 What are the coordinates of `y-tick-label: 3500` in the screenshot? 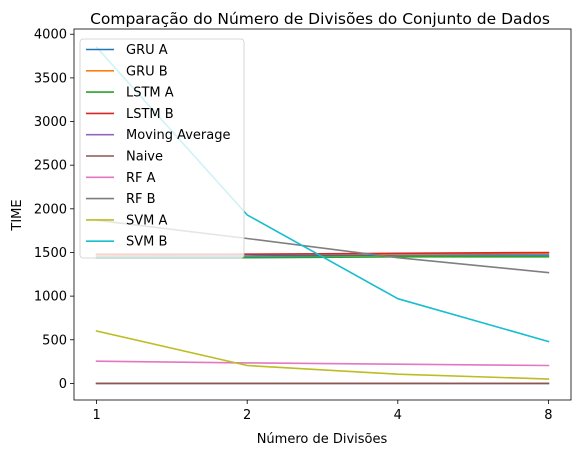 It's located at (50, 78).